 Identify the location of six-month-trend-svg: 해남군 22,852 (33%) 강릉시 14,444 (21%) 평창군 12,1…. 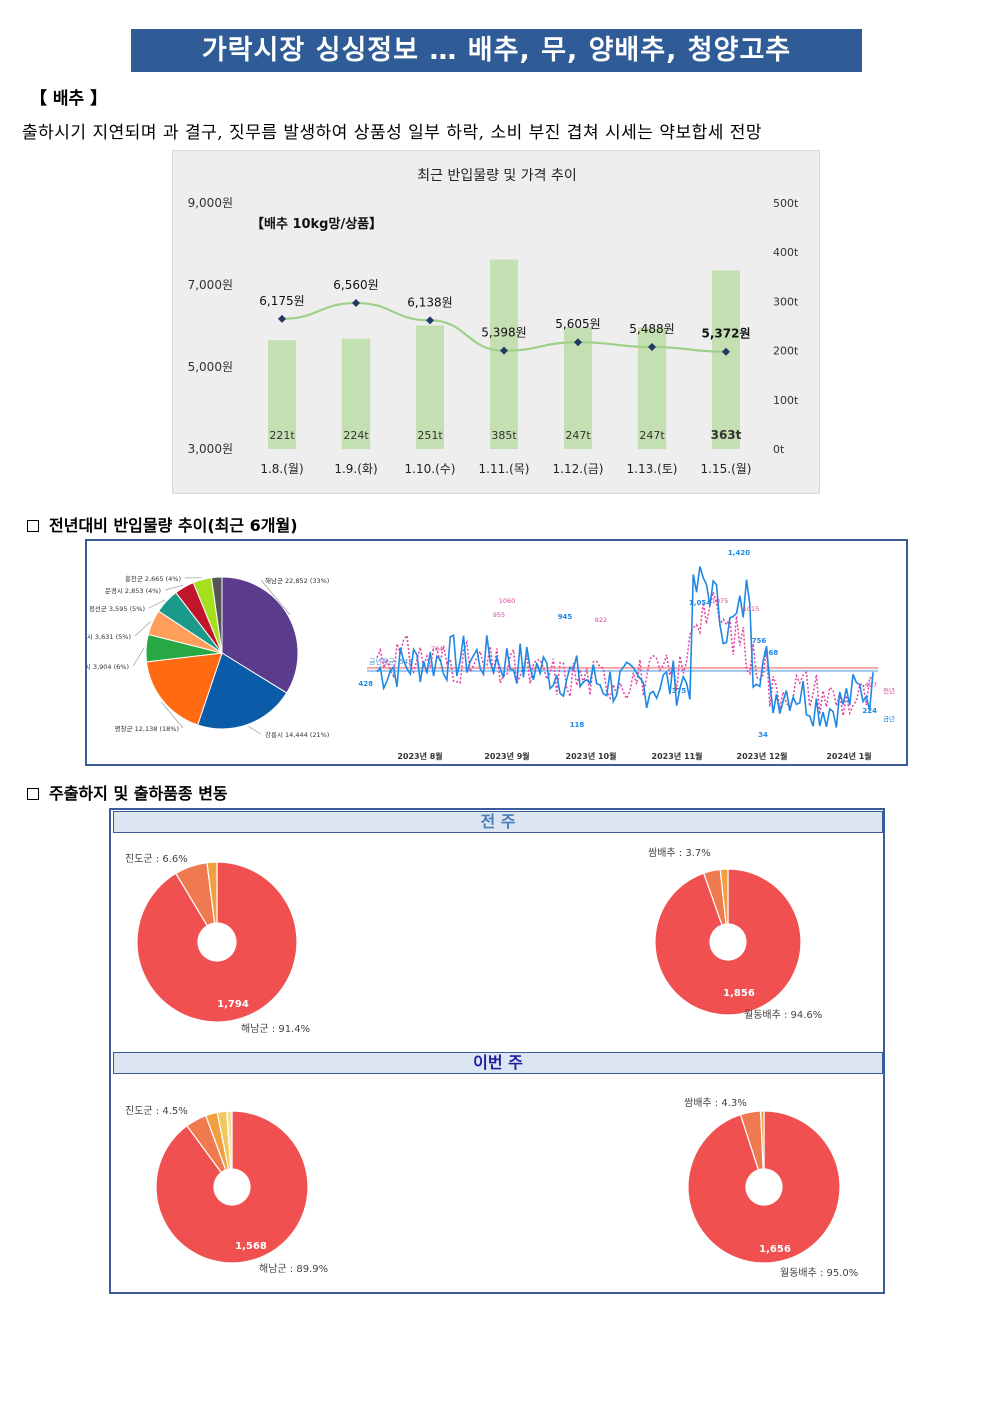
(484, 655).